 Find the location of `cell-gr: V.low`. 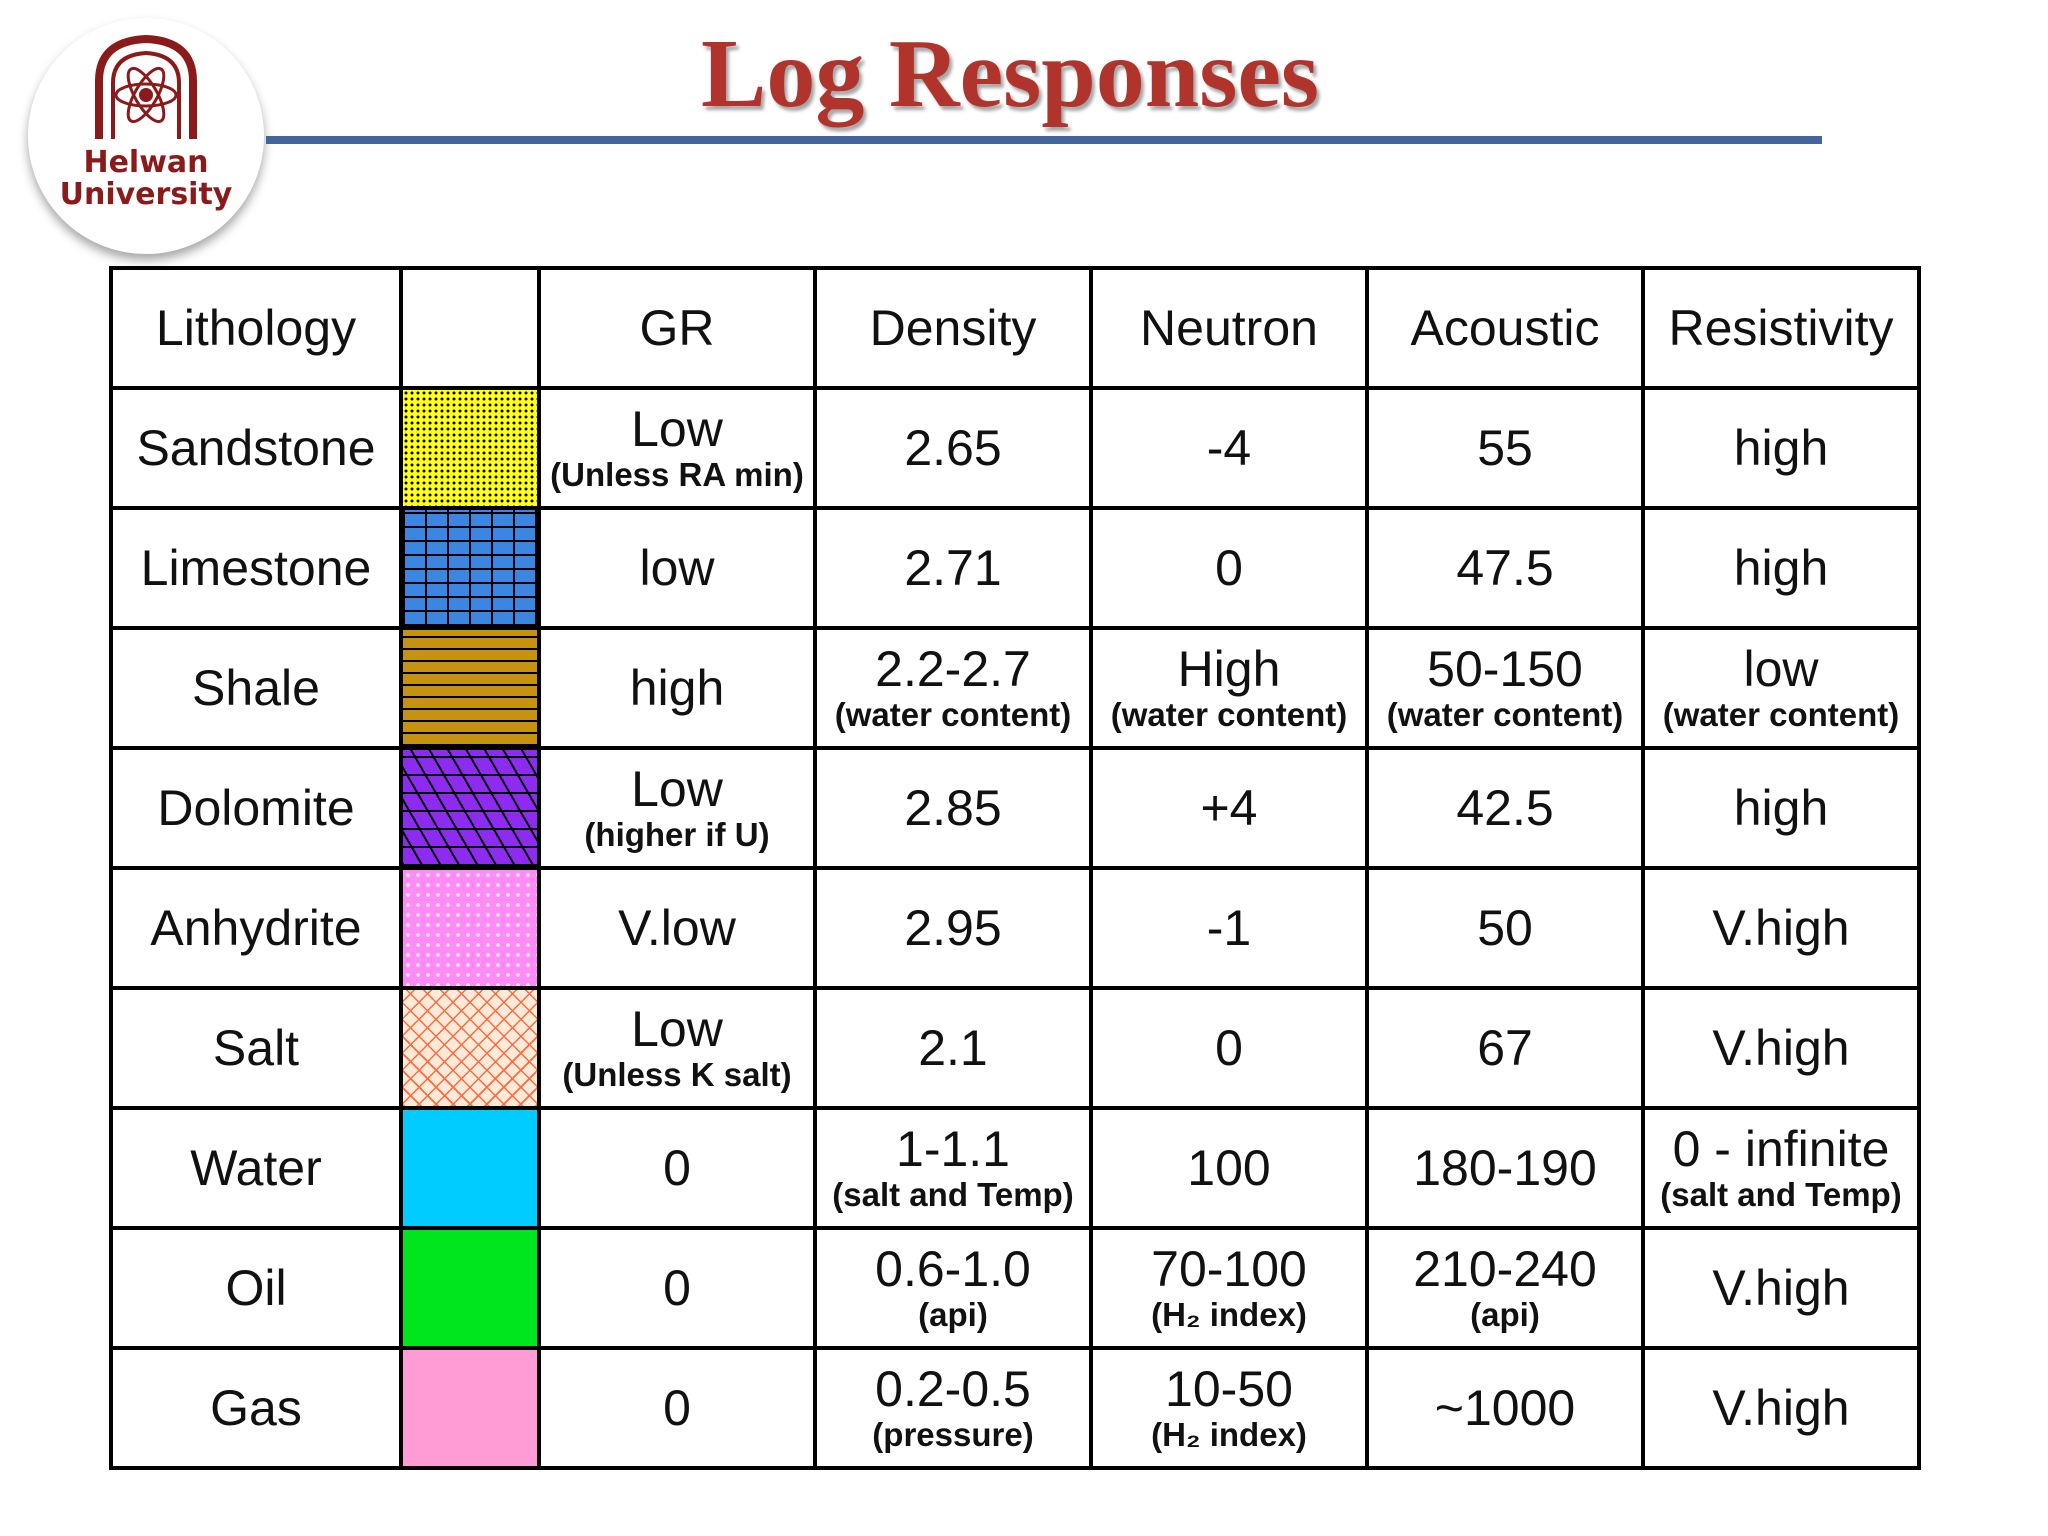

cell-gr: V.low is located at coordinates (677, 928).